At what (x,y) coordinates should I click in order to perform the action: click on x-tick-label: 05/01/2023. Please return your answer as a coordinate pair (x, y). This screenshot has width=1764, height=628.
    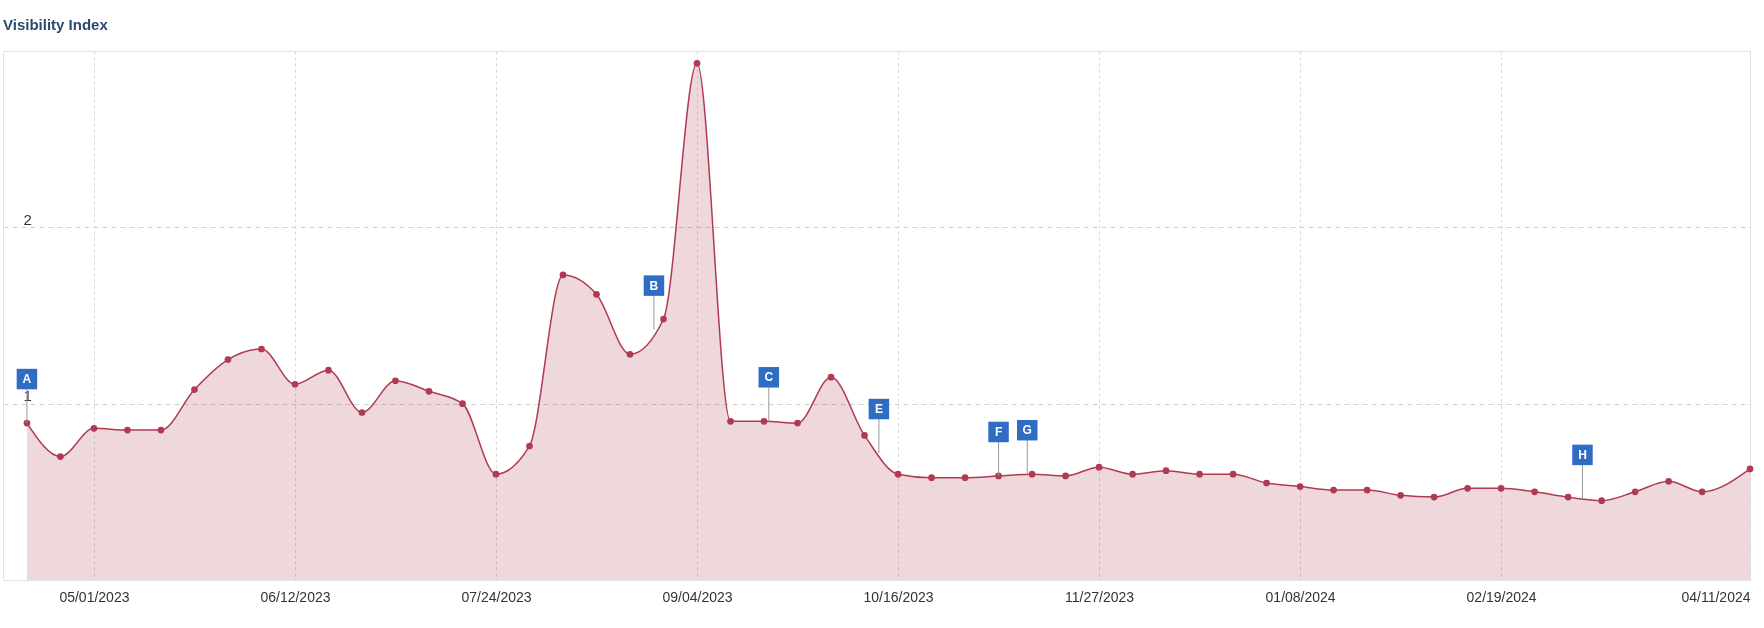
    Looking at the image, I should click on (94, 596).